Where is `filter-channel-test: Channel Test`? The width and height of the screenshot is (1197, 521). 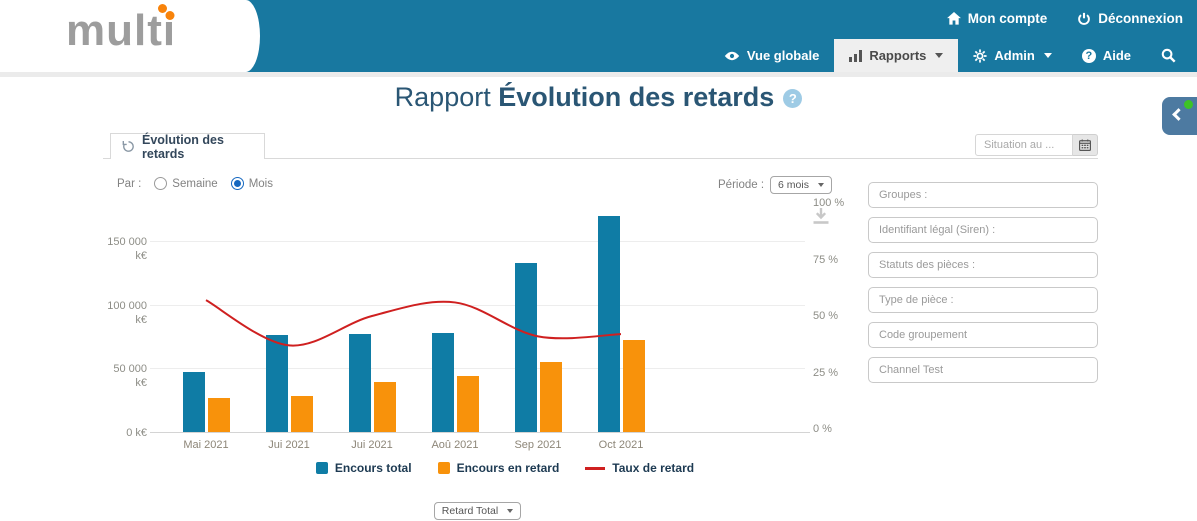
filter-channel-test: Channel Test is located at coordinates (983, 370).